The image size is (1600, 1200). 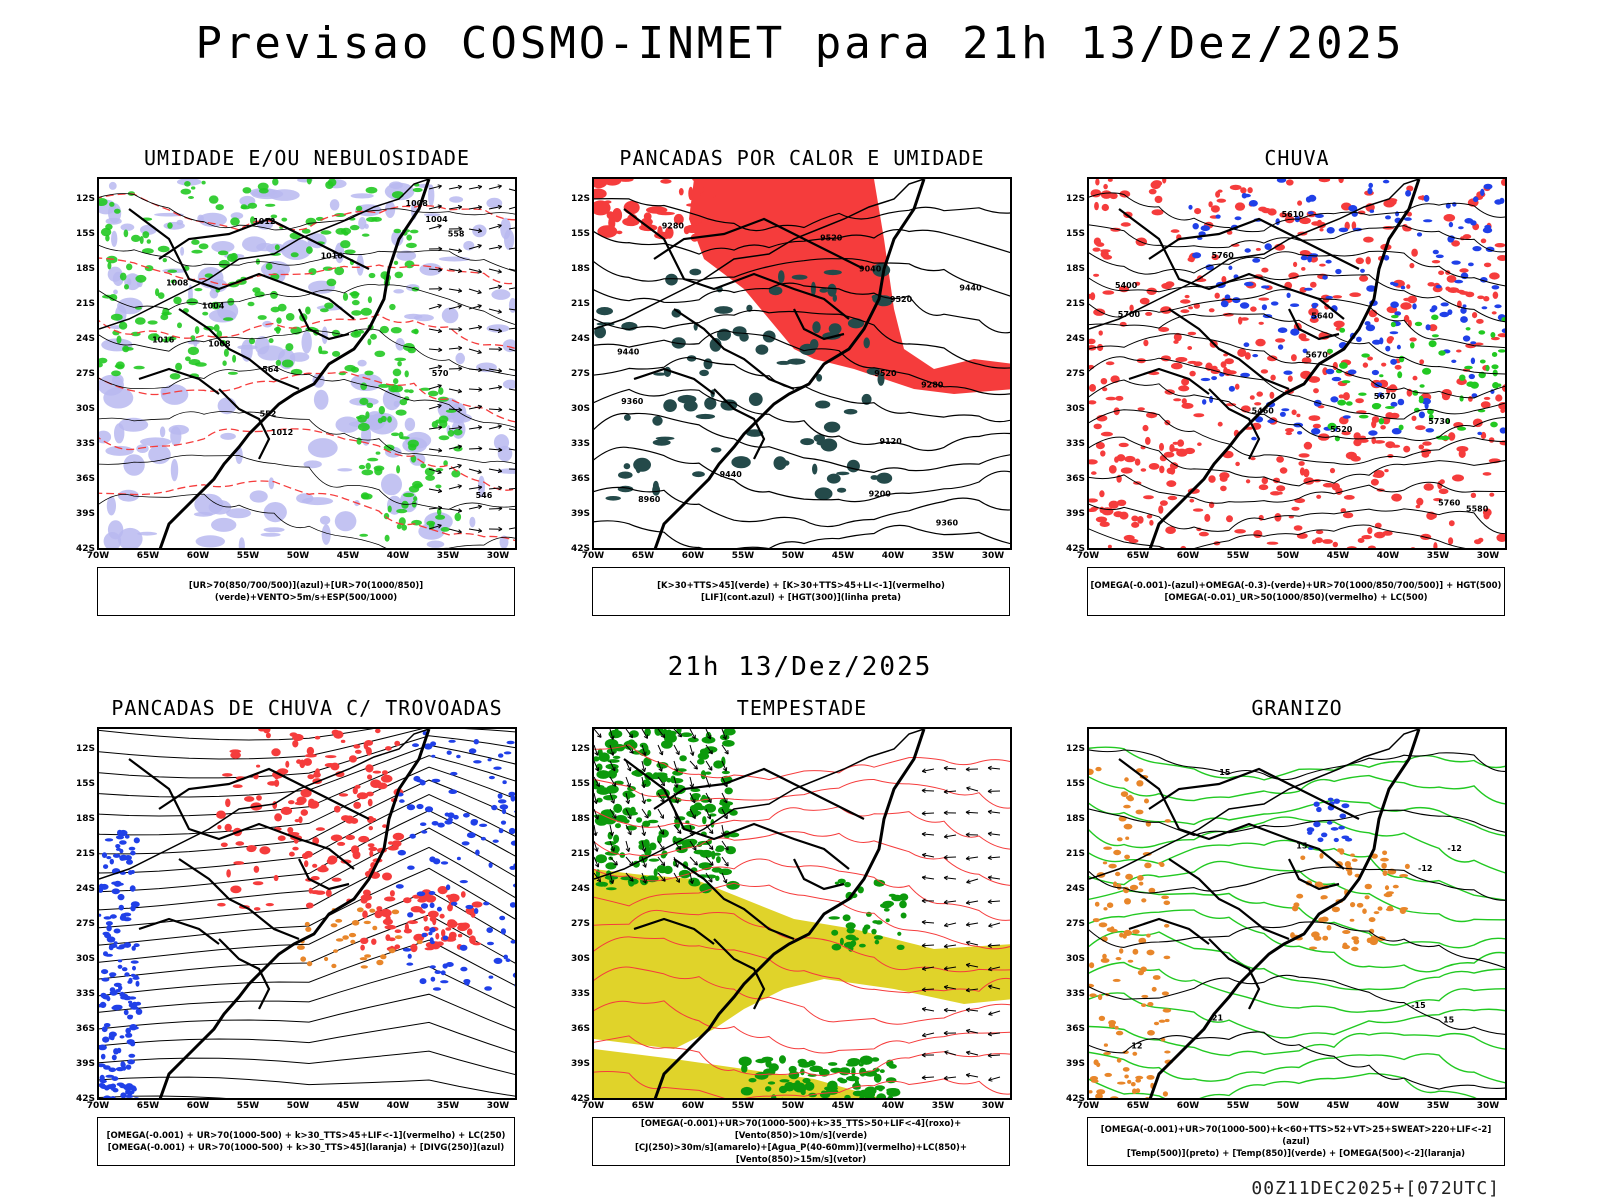 I want to click on contour-label: 5700, so click(x=1129, y=314).